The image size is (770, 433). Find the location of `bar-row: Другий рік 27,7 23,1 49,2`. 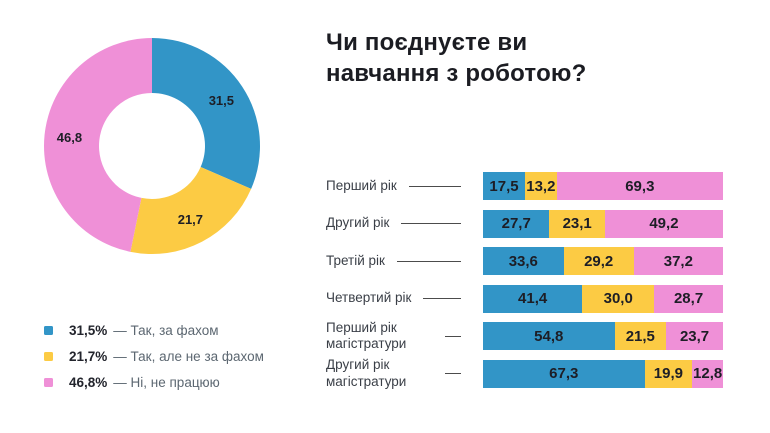

bar-row: Другий рік 27,7 23,1 49,2 is located at coordinates (524, 223).